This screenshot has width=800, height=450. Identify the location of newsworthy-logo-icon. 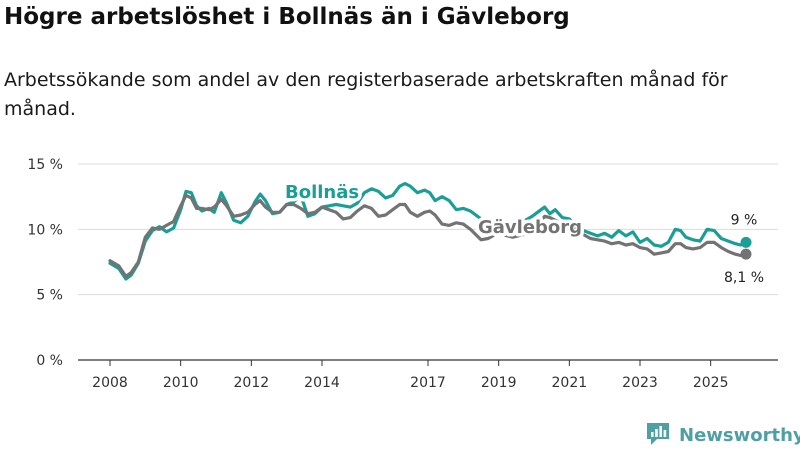
(658, 435).